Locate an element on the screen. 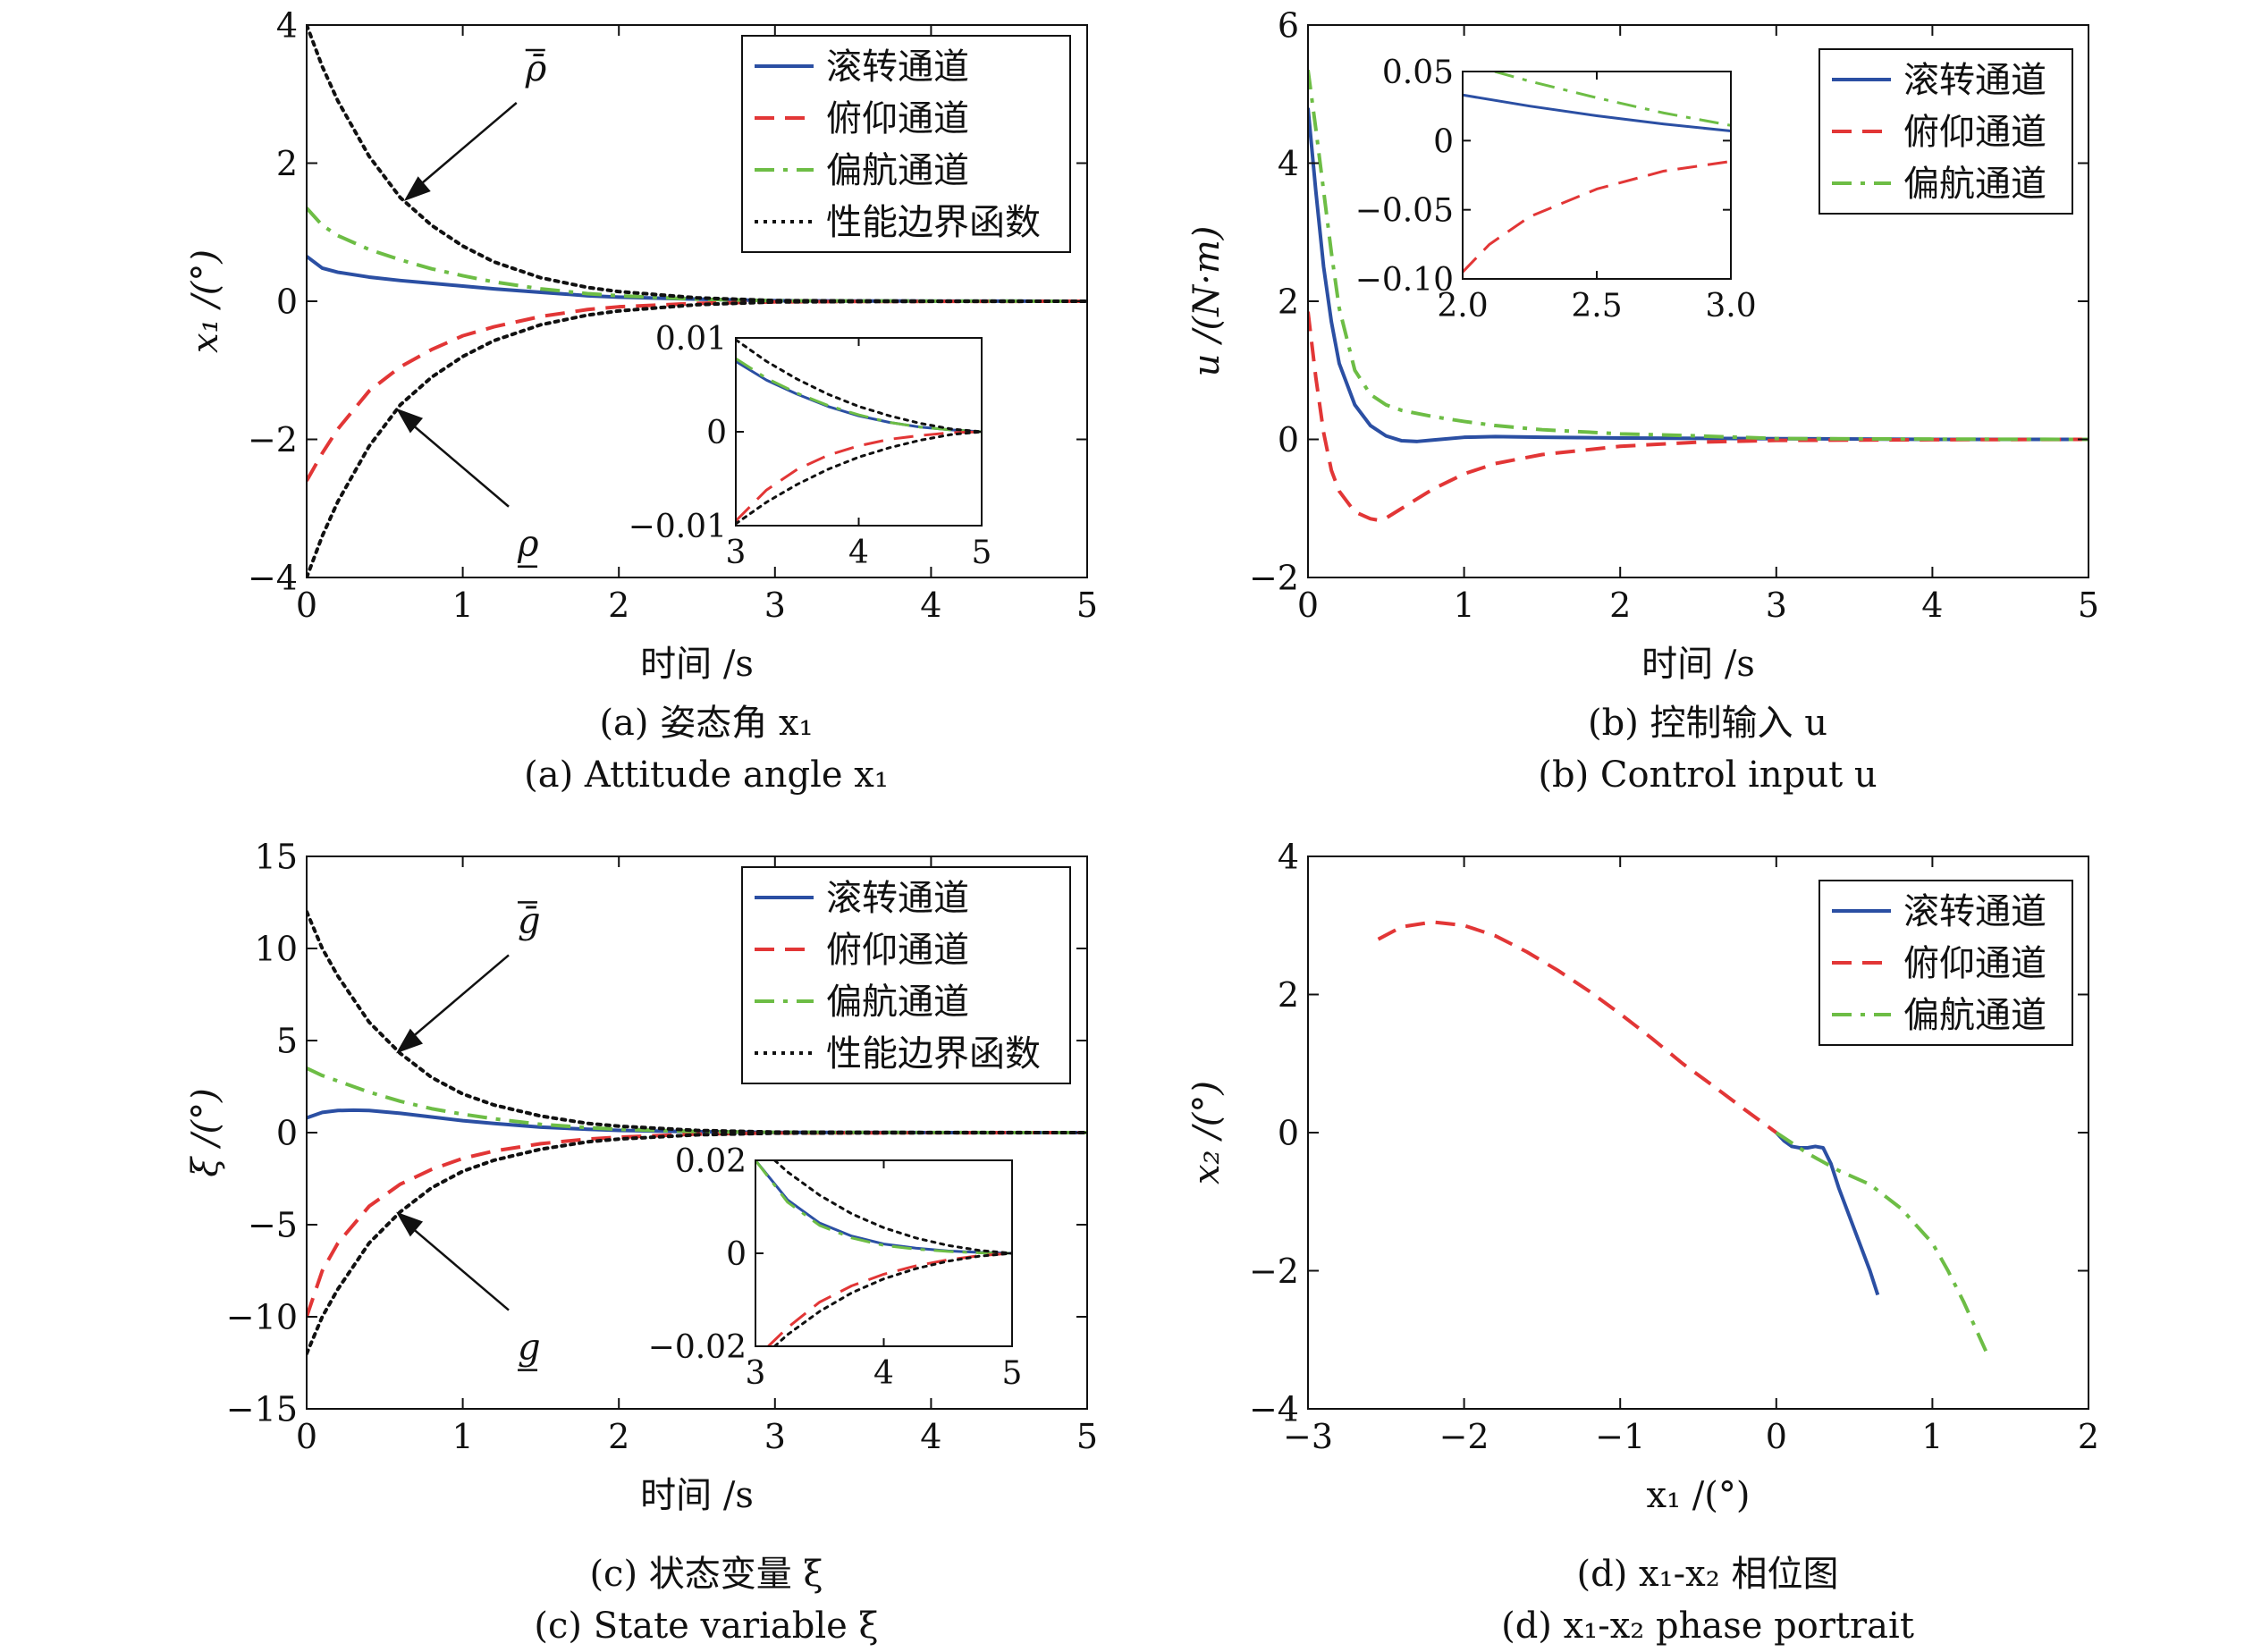  inset-a-plot-area is located at coordinates (859, 432).